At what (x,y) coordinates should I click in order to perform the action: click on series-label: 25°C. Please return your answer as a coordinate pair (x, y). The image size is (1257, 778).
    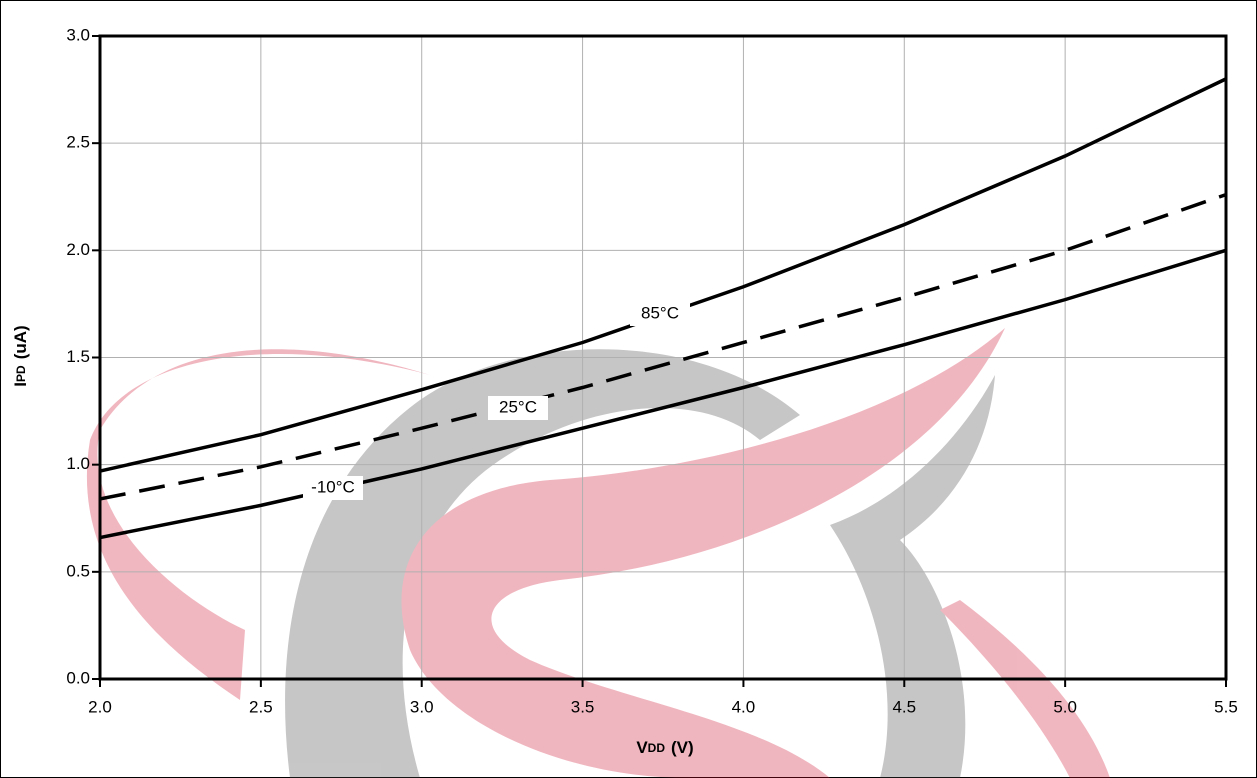
    Looking at the image, I should click on (518, 406).